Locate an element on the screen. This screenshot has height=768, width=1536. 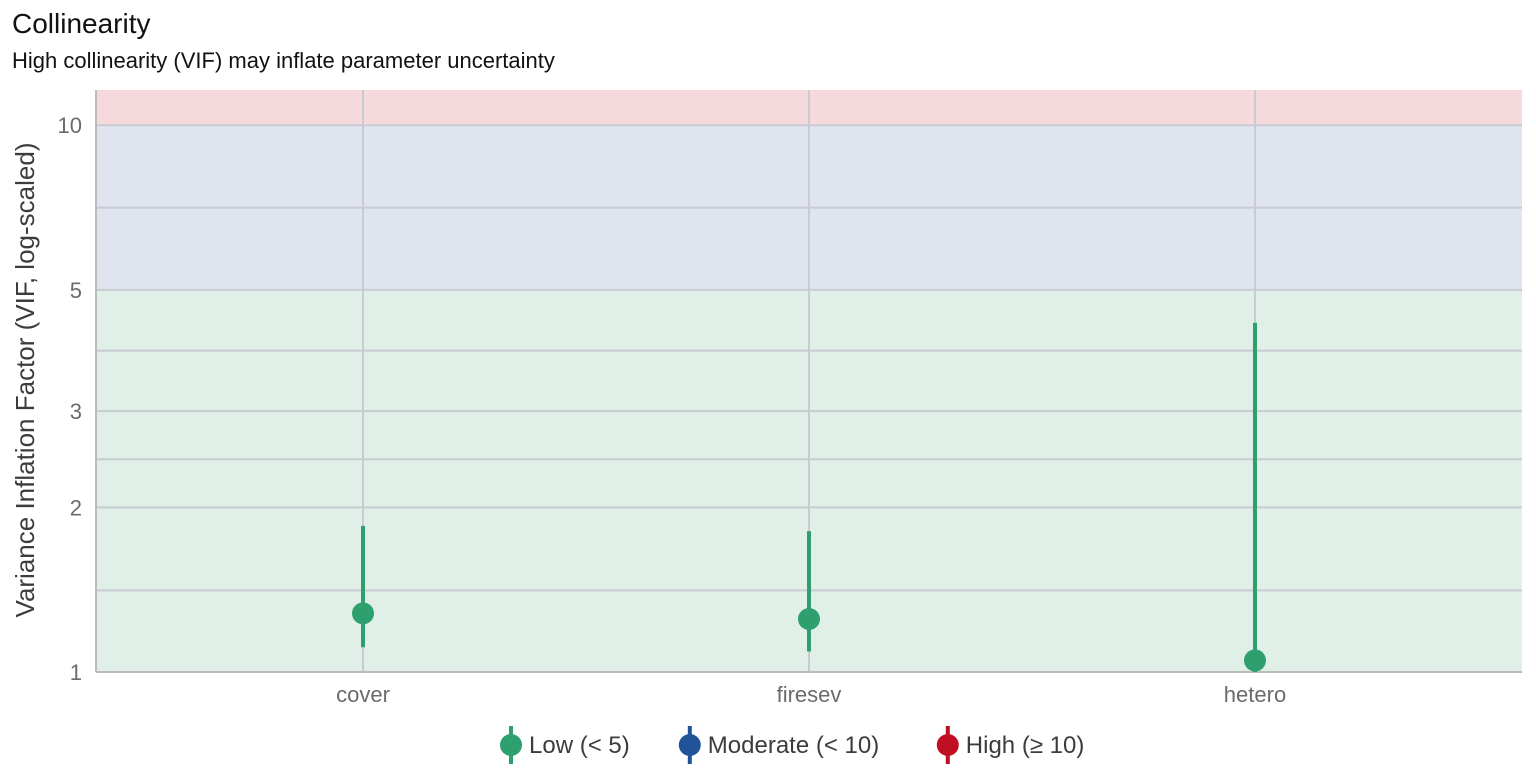
y-tick-label: 1 is located at coordinates (76, 672).